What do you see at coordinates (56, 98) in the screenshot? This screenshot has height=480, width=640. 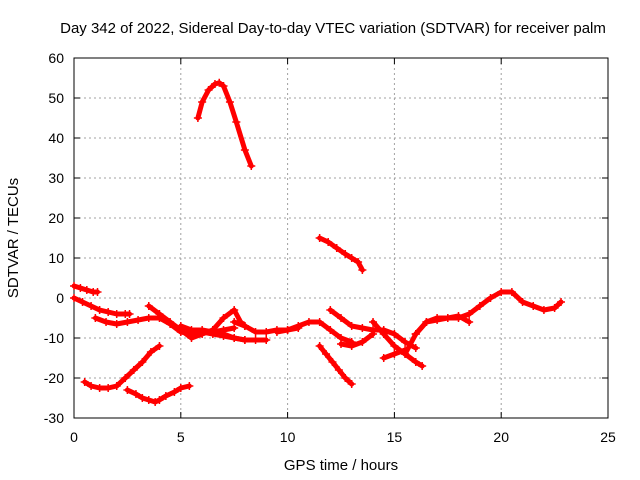 I see `y-tick-label: 50` at bounding box center [56, 98].